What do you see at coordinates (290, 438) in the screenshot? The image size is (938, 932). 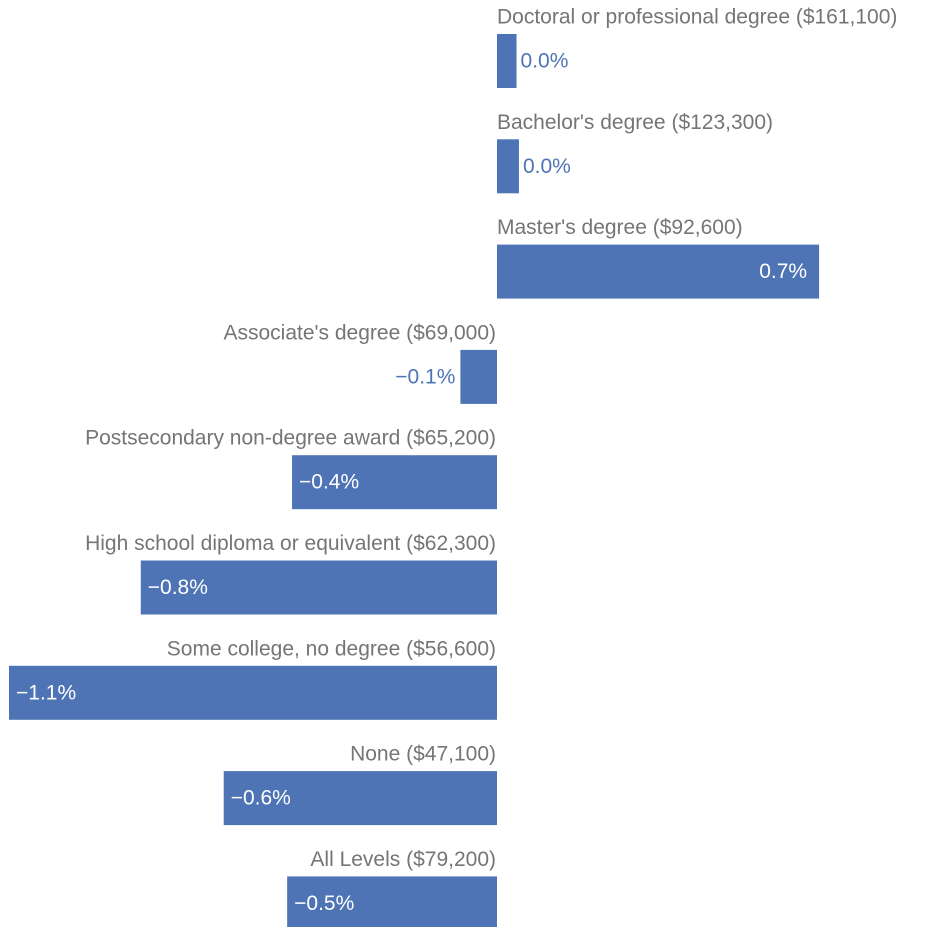 I see `category-label: Postsecondary non-degree award ($65,200)` at bounding box center [290, 438].